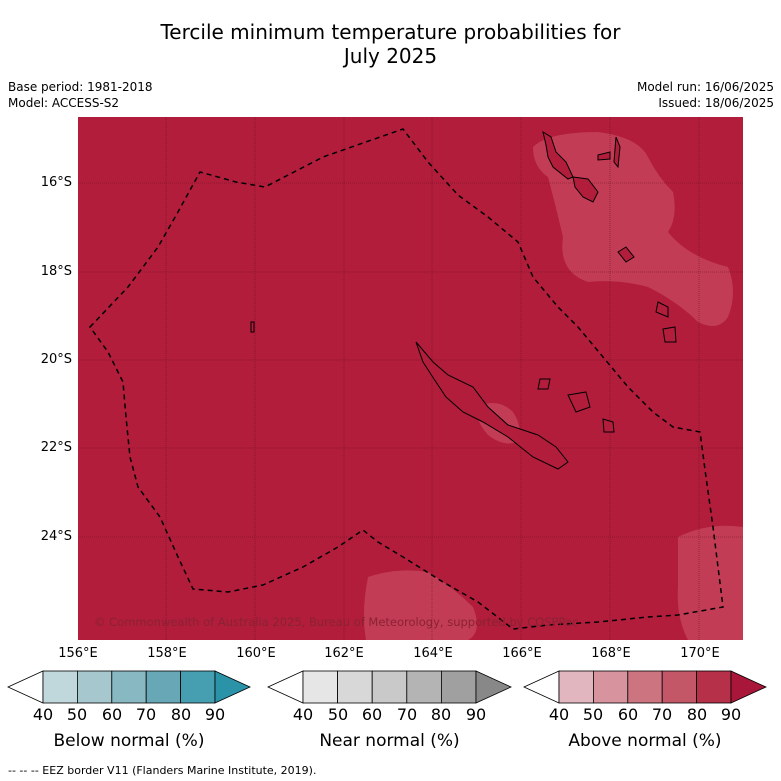  I want to click on lon-label-170e: 170°E, so click(700, 653).